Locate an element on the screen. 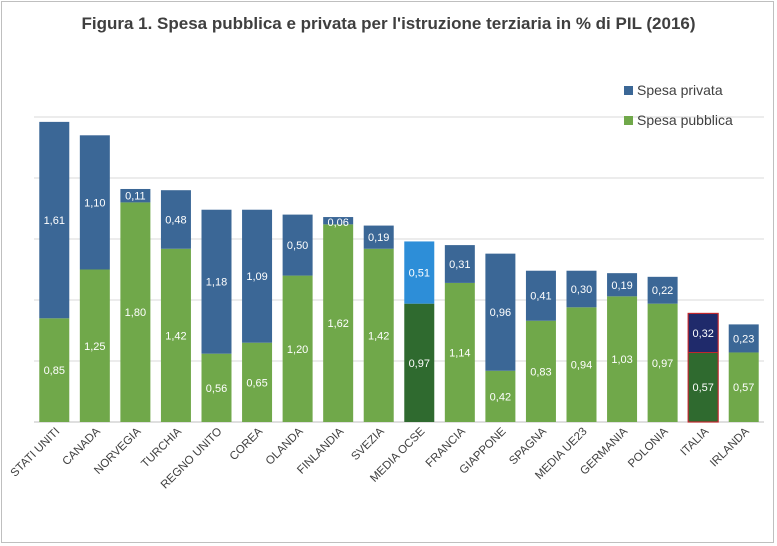 The width and height of the screenshot is (777, 546). data-label-public: 0,83 is located at coordinates (540, 372).